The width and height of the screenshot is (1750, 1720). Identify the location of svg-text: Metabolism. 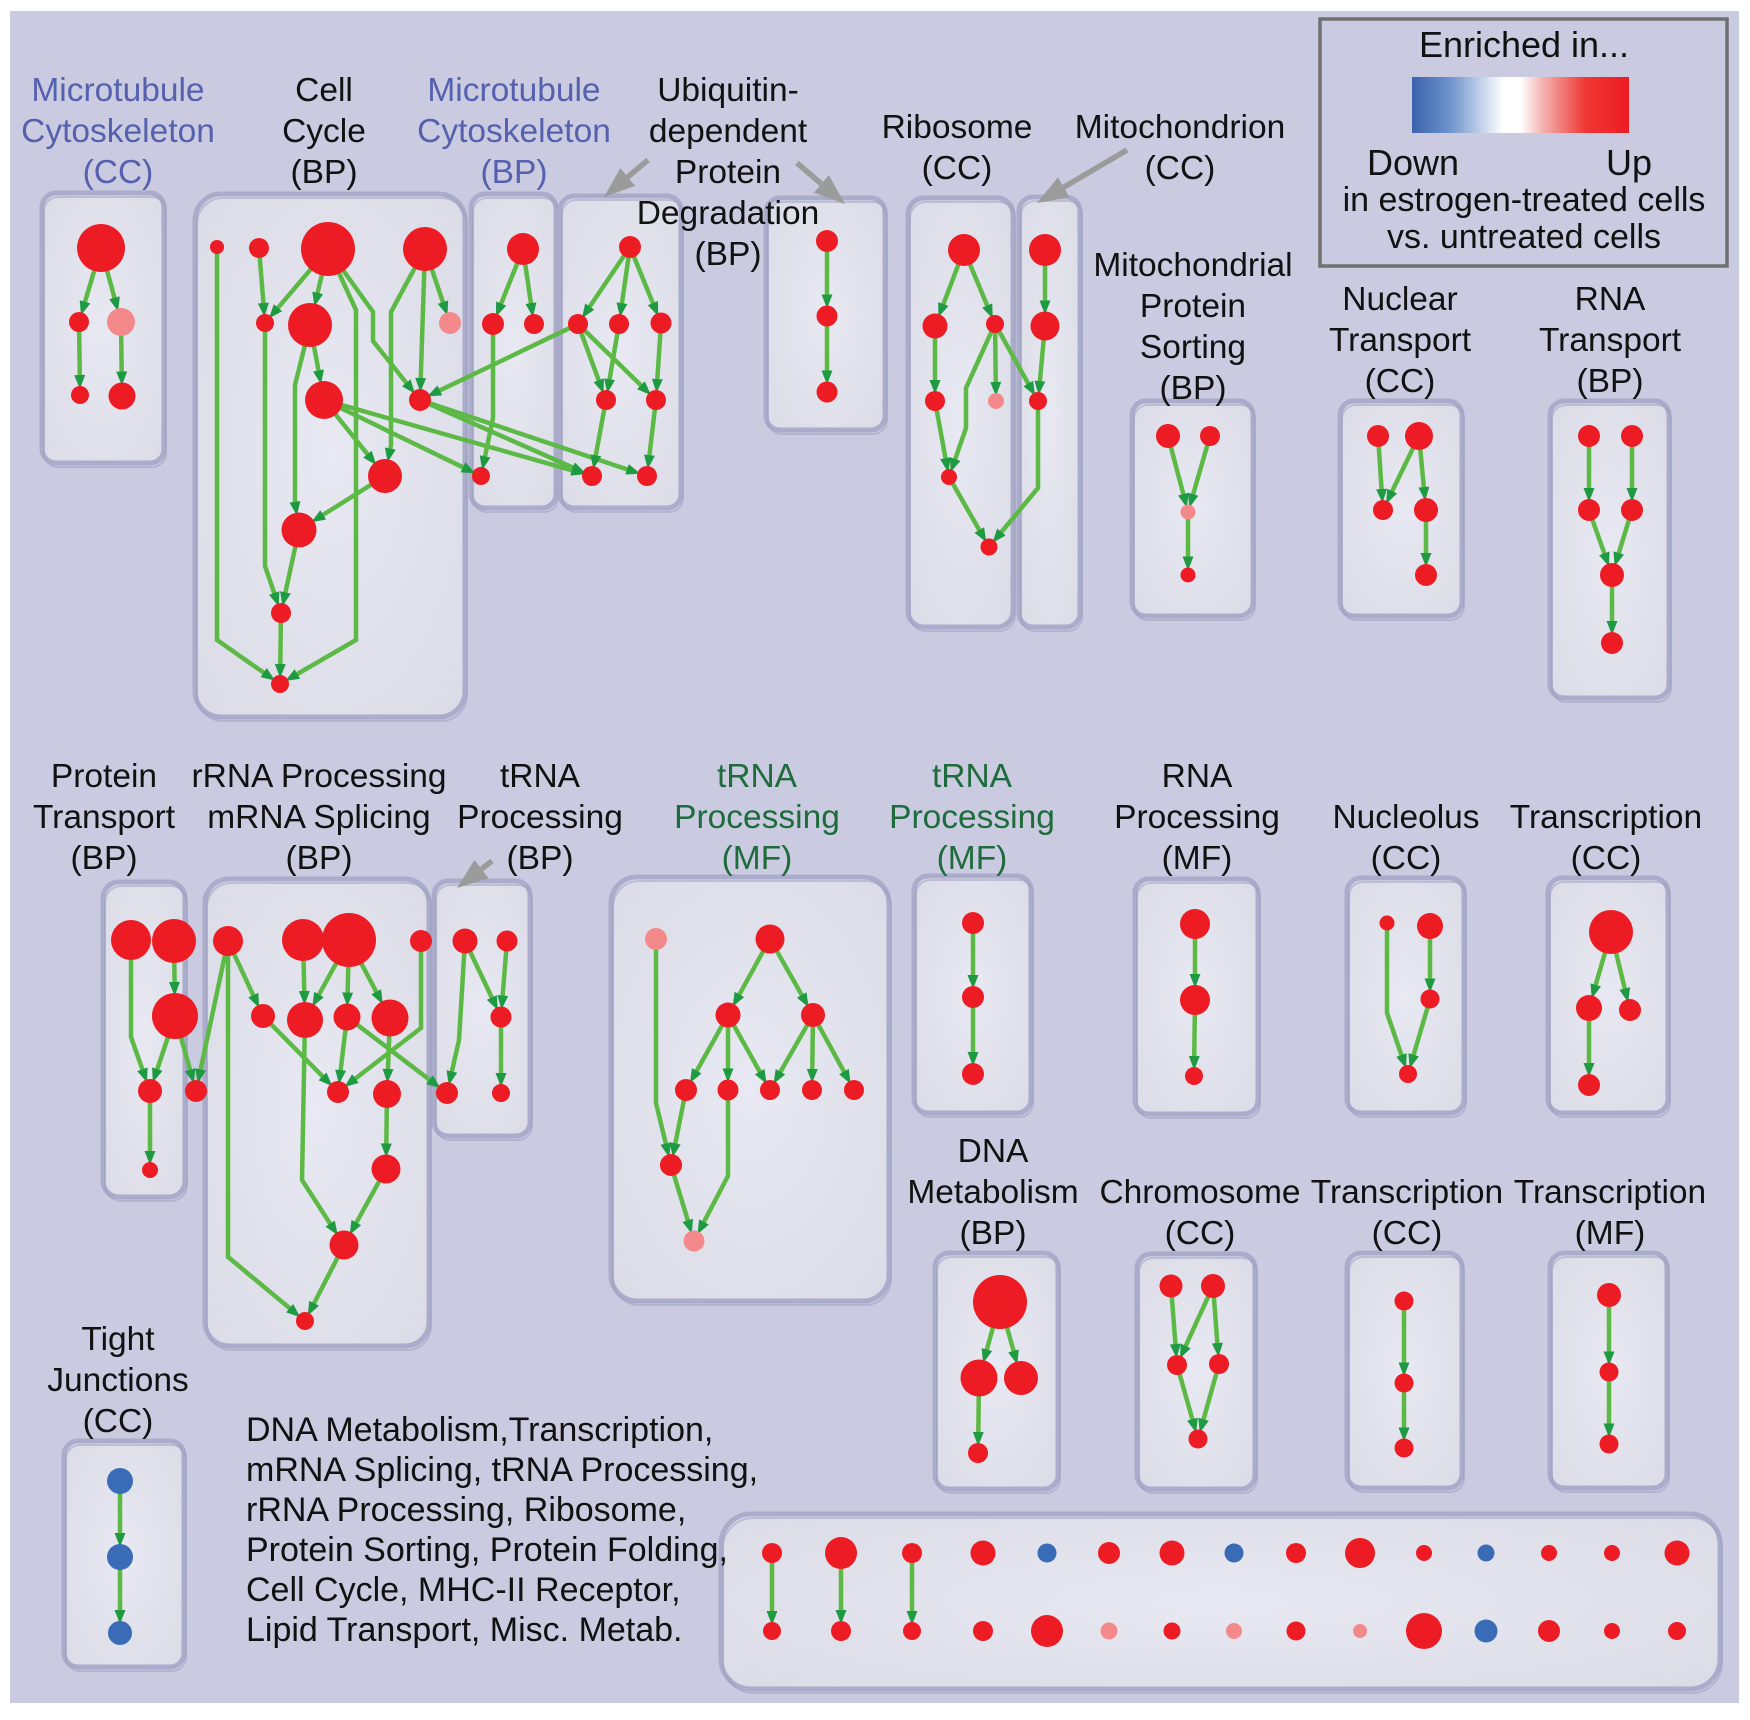
(992, 1192).